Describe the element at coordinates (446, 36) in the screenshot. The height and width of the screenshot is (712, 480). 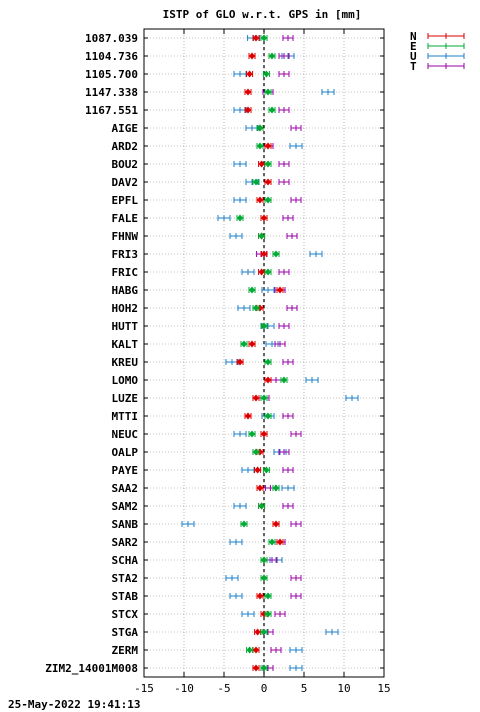
I see `legend-marker-n` at that location.